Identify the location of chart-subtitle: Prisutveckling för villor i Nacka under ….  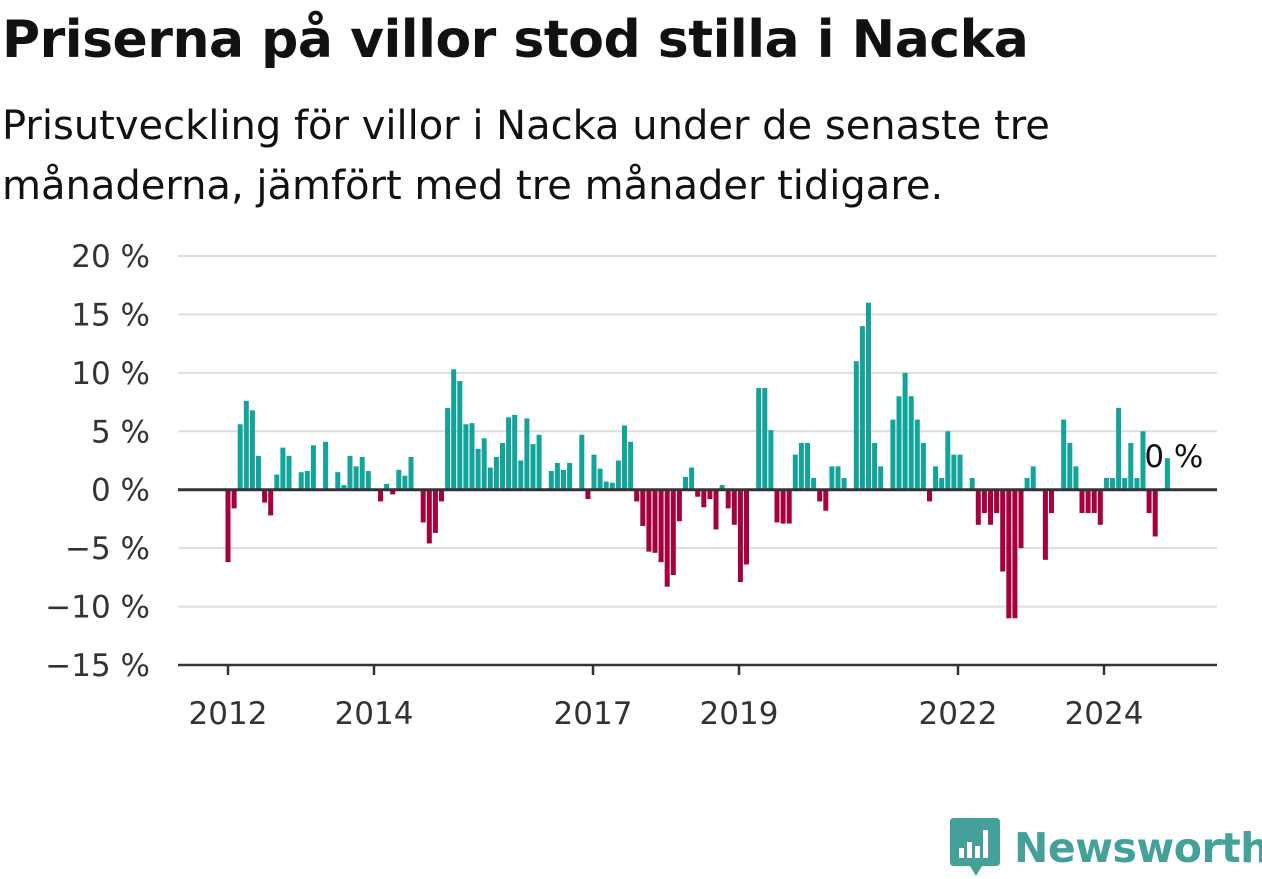
(526, 156).